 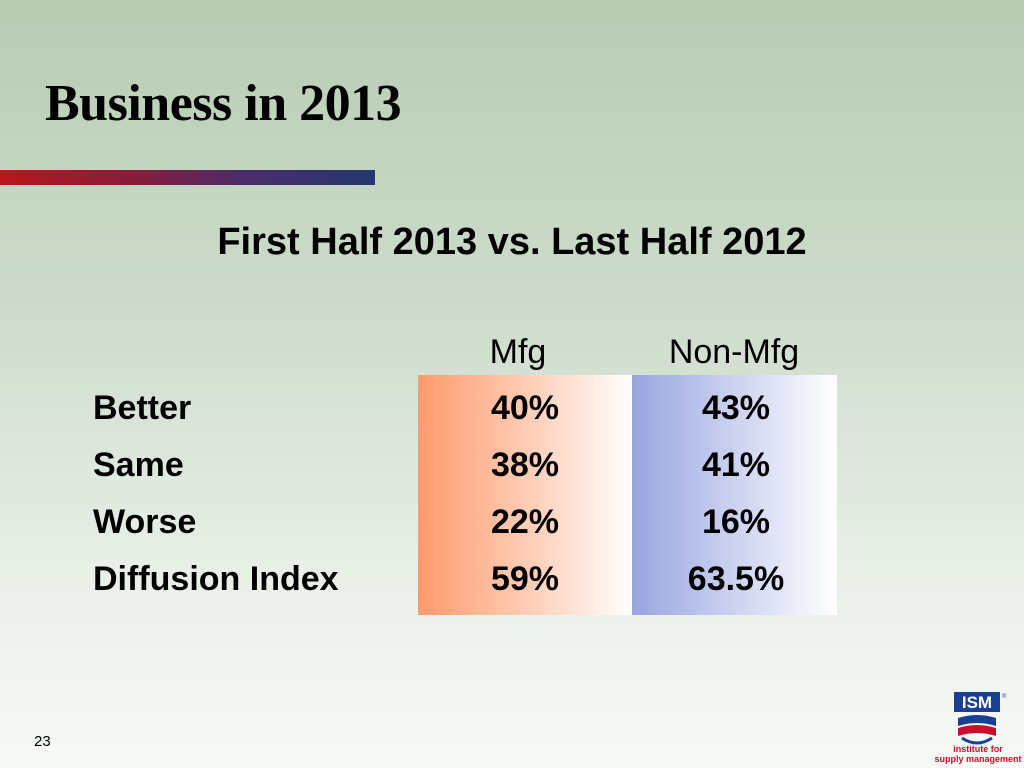 What do you see at coordinates (980, 718) in the screenshot?
I see `ism-logo: ISM ®` at bounding box center [980, 718].